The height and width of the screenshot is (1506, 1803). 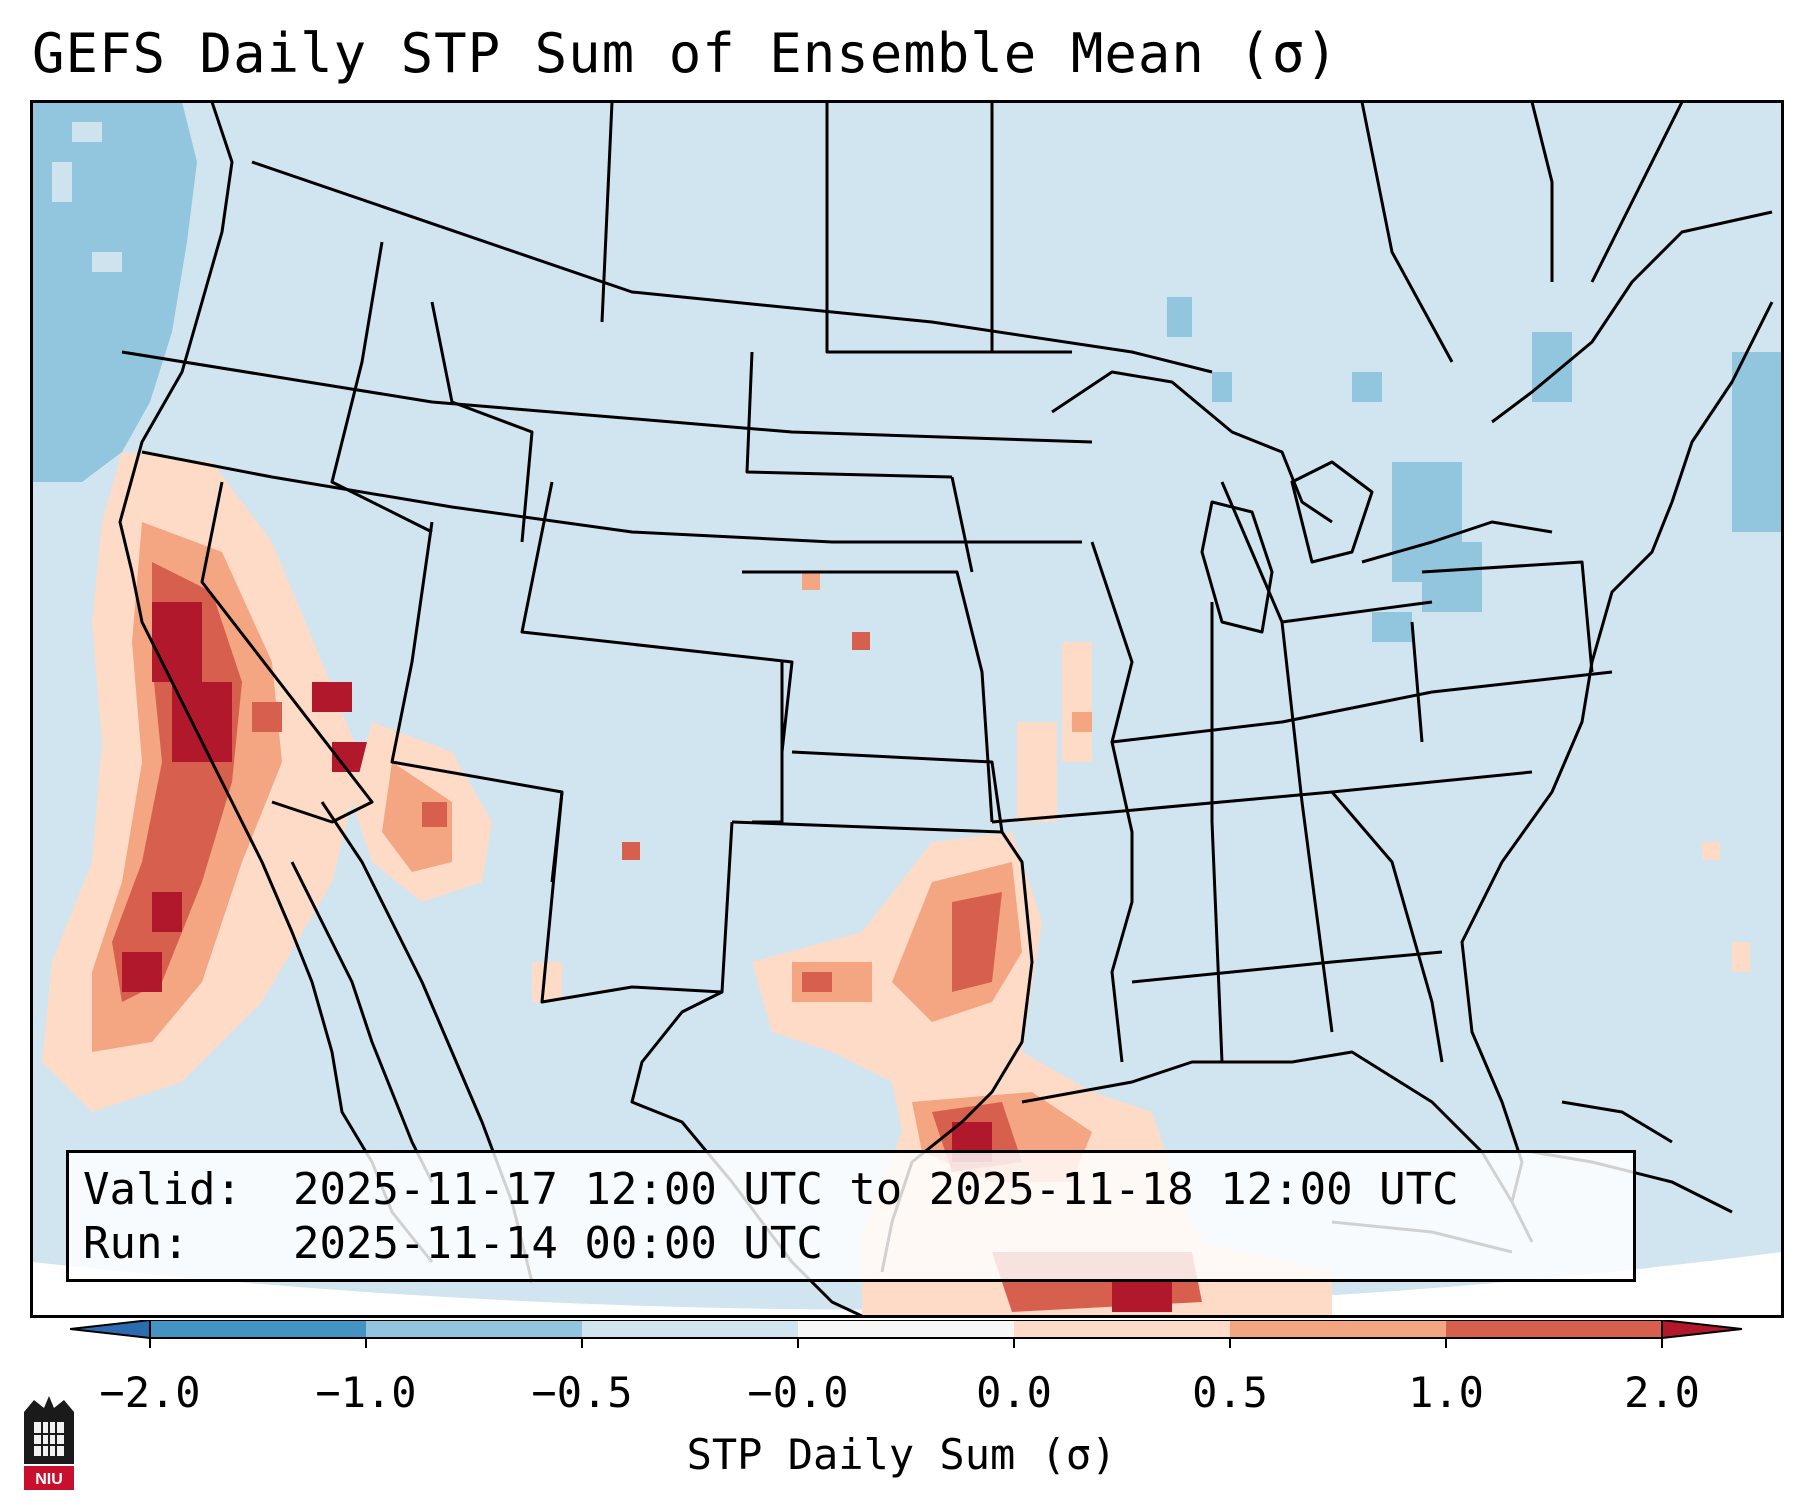 I want to click on colorbar-tick-label: −0.5, so click(x=582, y=1392).